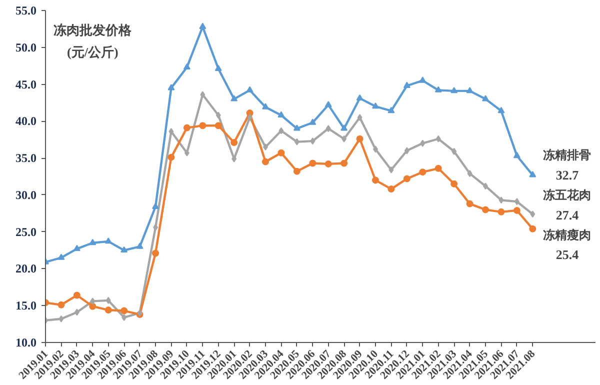 This screenshot has height=385, width=600. I want to click on y-tick-label: 40.0, so click(26, 121).